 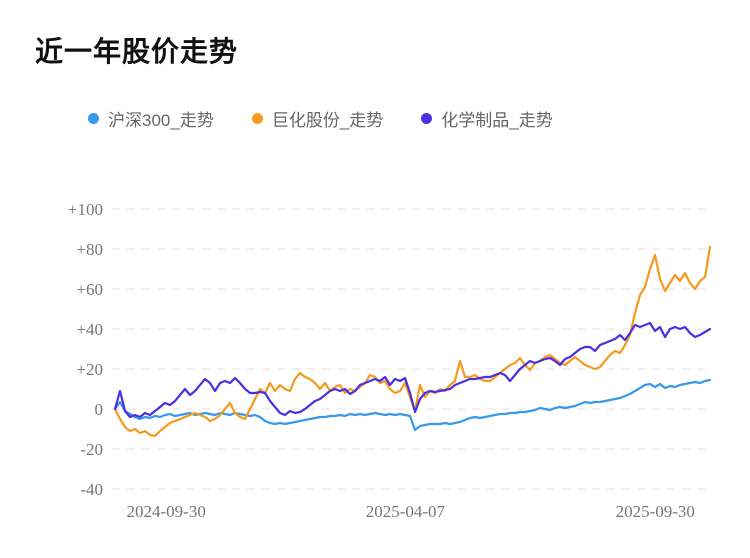 What do you see at coordinates (257, 118) in the screenshot?
I see `legend-dot-orange-icon` at bounding box center [257, 118].